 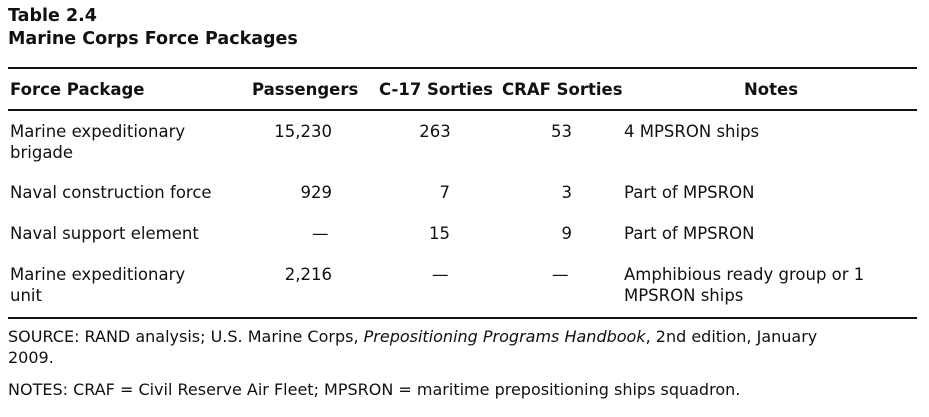 What do you see at coordinates (316, 192) in the screenshot?
I see `table-row-2-passengers: 929` at bounding box center [316, 192].